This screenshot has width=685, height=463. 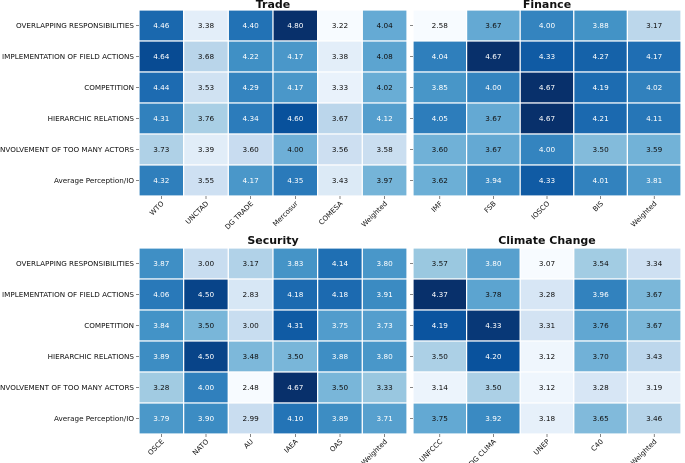 What do you see at coordinates (206, 418) in the screenshot?
I see `cell-value-label: 3.90` at bounding box center [206, 418].